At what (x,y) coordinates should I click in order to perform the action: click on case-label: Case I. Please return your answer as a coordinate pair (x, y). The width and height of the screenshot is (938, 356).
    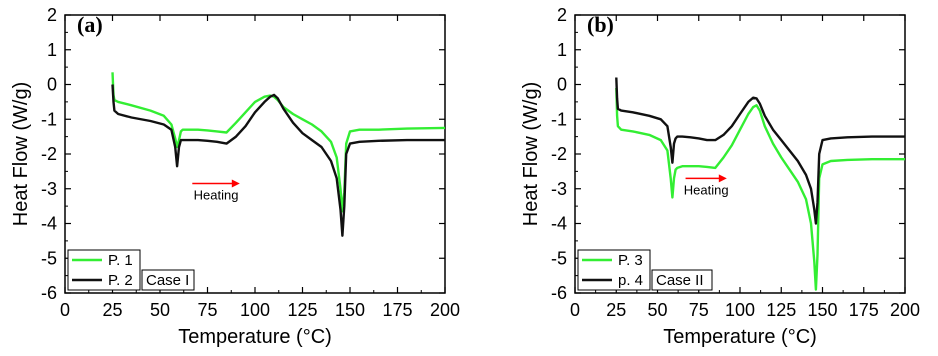
    Looking at the image, I should click on (167, 280).